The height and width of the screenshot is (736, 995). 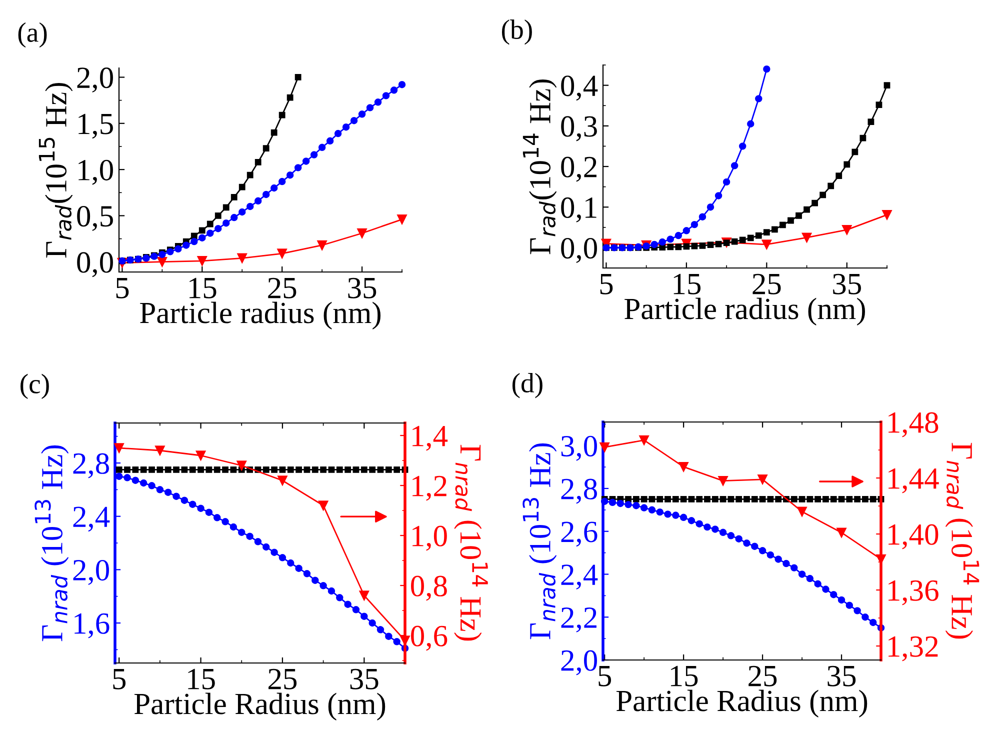 What do you see at coordinates (579, 88) in the screenshot?
I see `y-tick-label: 0,4` at bounding box center [579, 88].